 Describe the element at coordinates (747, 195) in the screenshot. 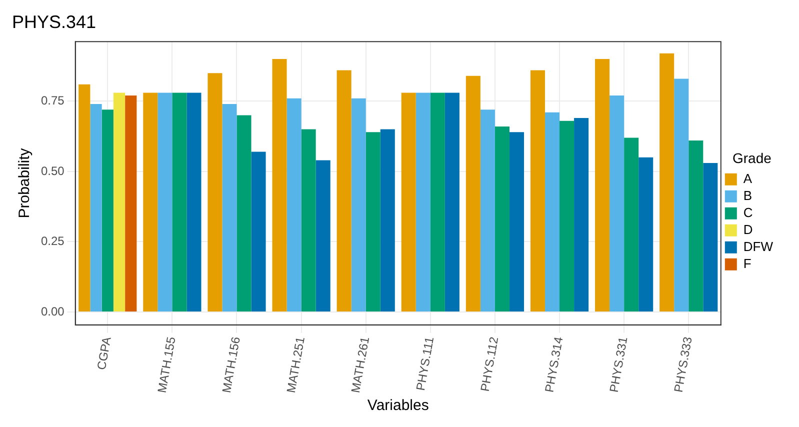

I see `legend-label: B` at that location.